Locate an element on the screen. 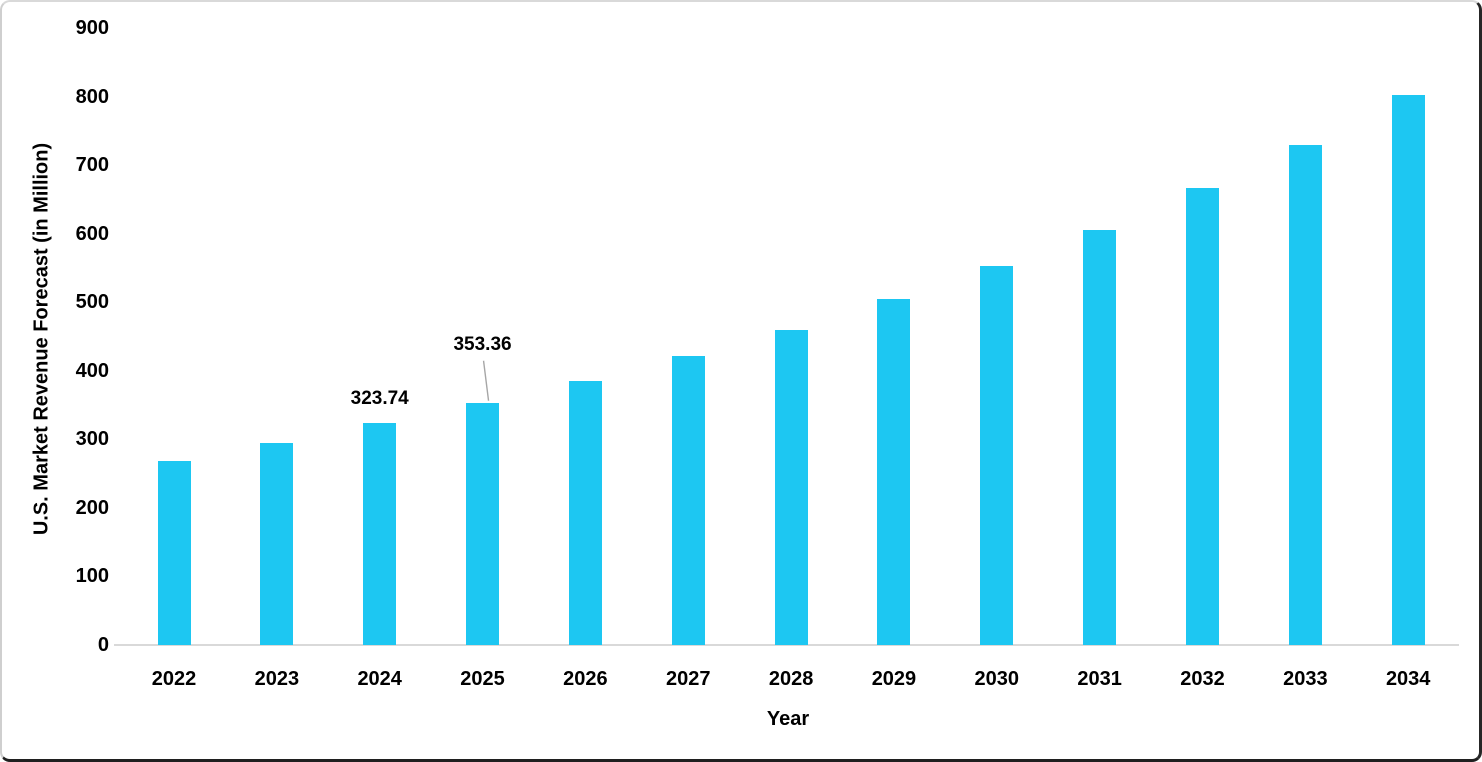 The width and height of the screenshot is (1482, 762). y-tick-label: 100 is located at coordinates (92, 576).